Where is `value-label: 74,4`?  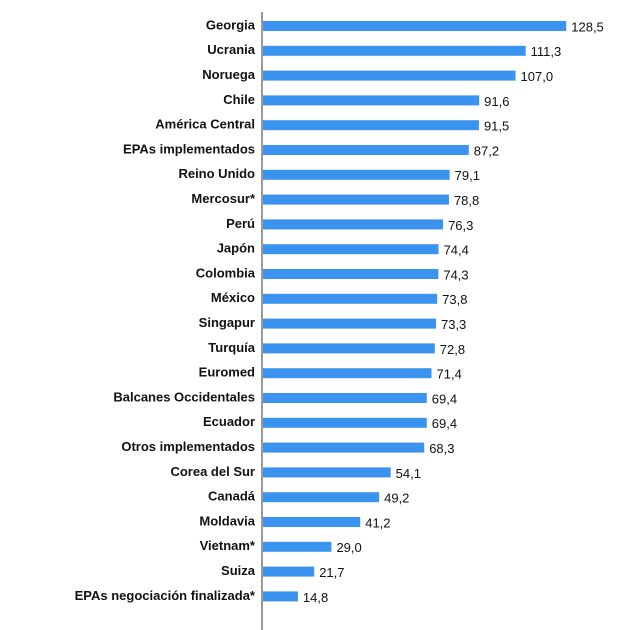
value-label: 74,4 is located at coordinates (456, 250).